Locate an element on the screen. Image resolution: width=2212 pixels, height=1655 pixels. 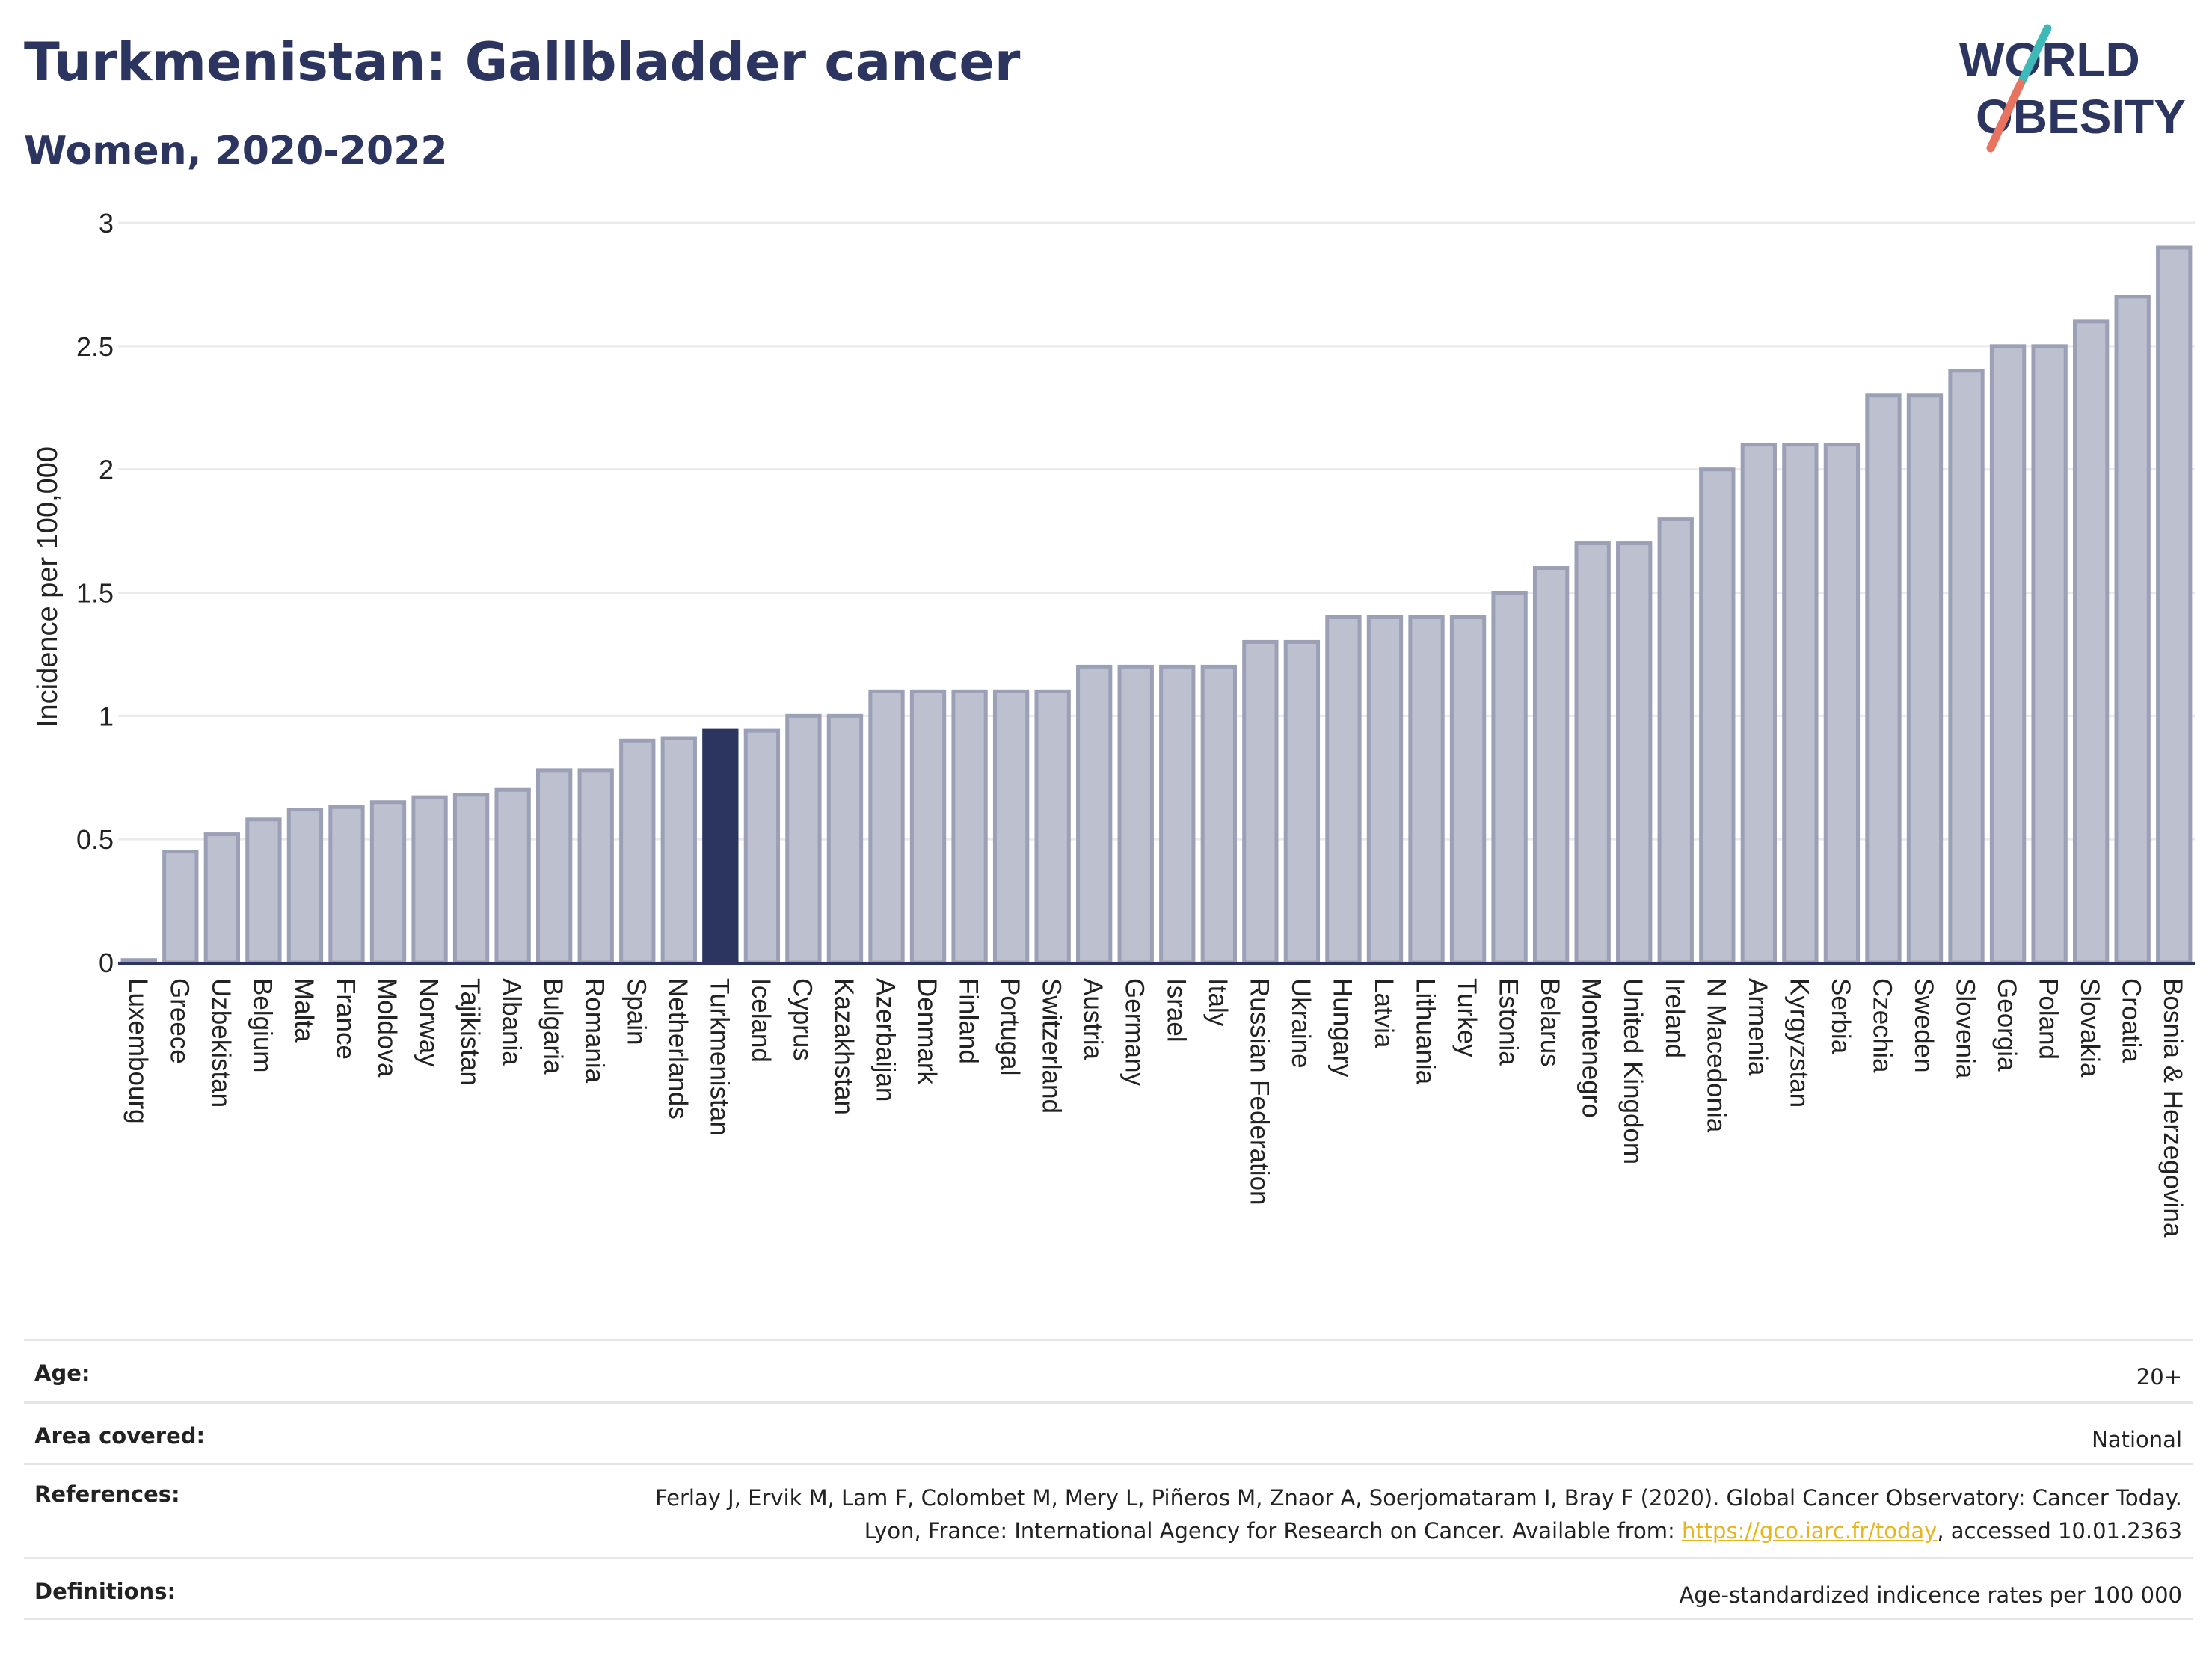
x-tick-label: Portugal is located at coordinates (1009, 1026).